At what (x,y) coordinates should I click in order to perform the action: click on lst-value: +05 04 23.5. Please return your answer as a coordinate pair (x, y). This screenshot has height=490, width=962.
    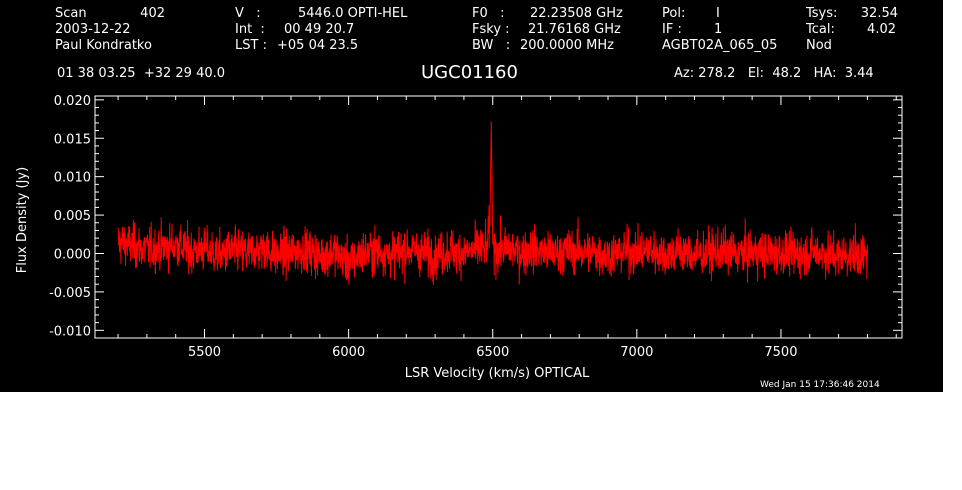
    Looking at the image, I should click on (318, 45).